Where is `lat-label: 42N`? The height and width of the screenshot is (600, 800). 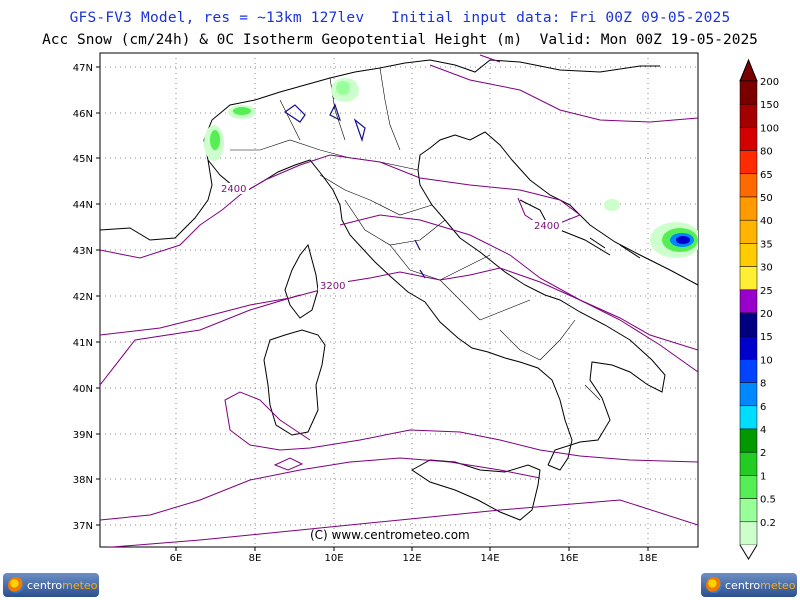
lat-label: 42N is located at coordinates (83, 297).